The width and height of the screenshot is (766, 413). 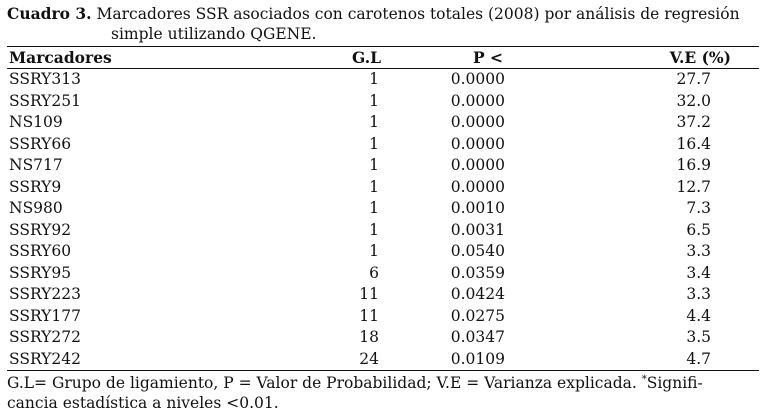 I want to click on table-row: SSRY272 18 0.0347 3.5, so click(x=383, y=338).